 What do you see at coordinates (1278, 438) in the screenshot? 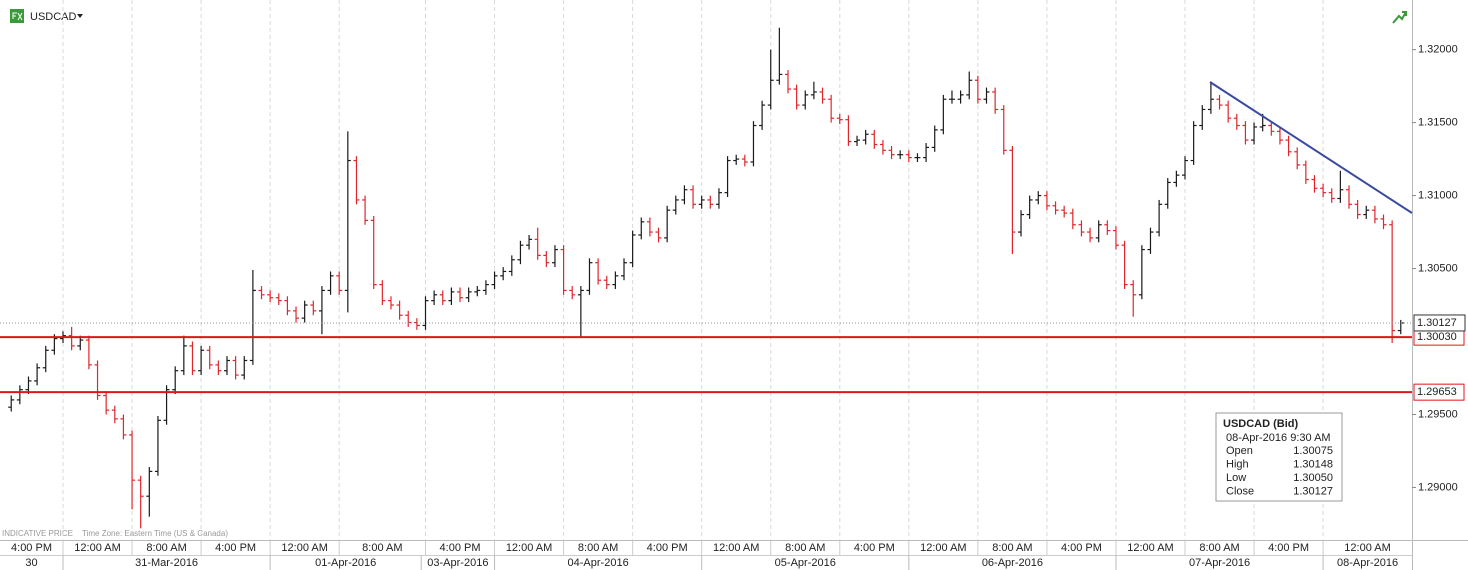
I see `tooltip-datetime: 08-Apr-2016 9:30 AM` at bounding box center [1278, 438].